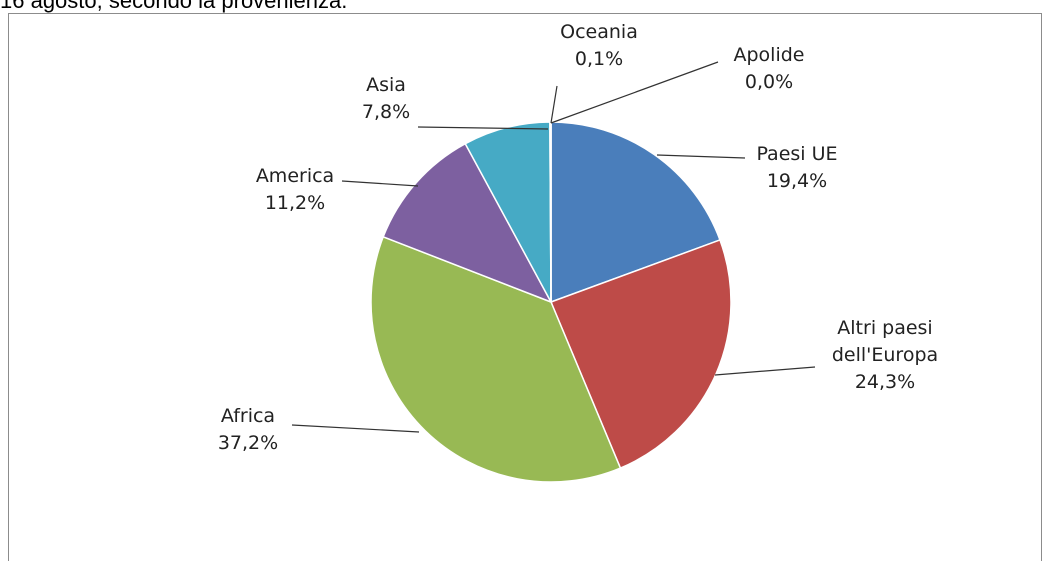 The height and width of the screenshot is (561, 1051). What do you see at coordinates (885, 355) in the screenshot?
I see `slice-name-label: dell'Europa` at bounding box center [885, 355].